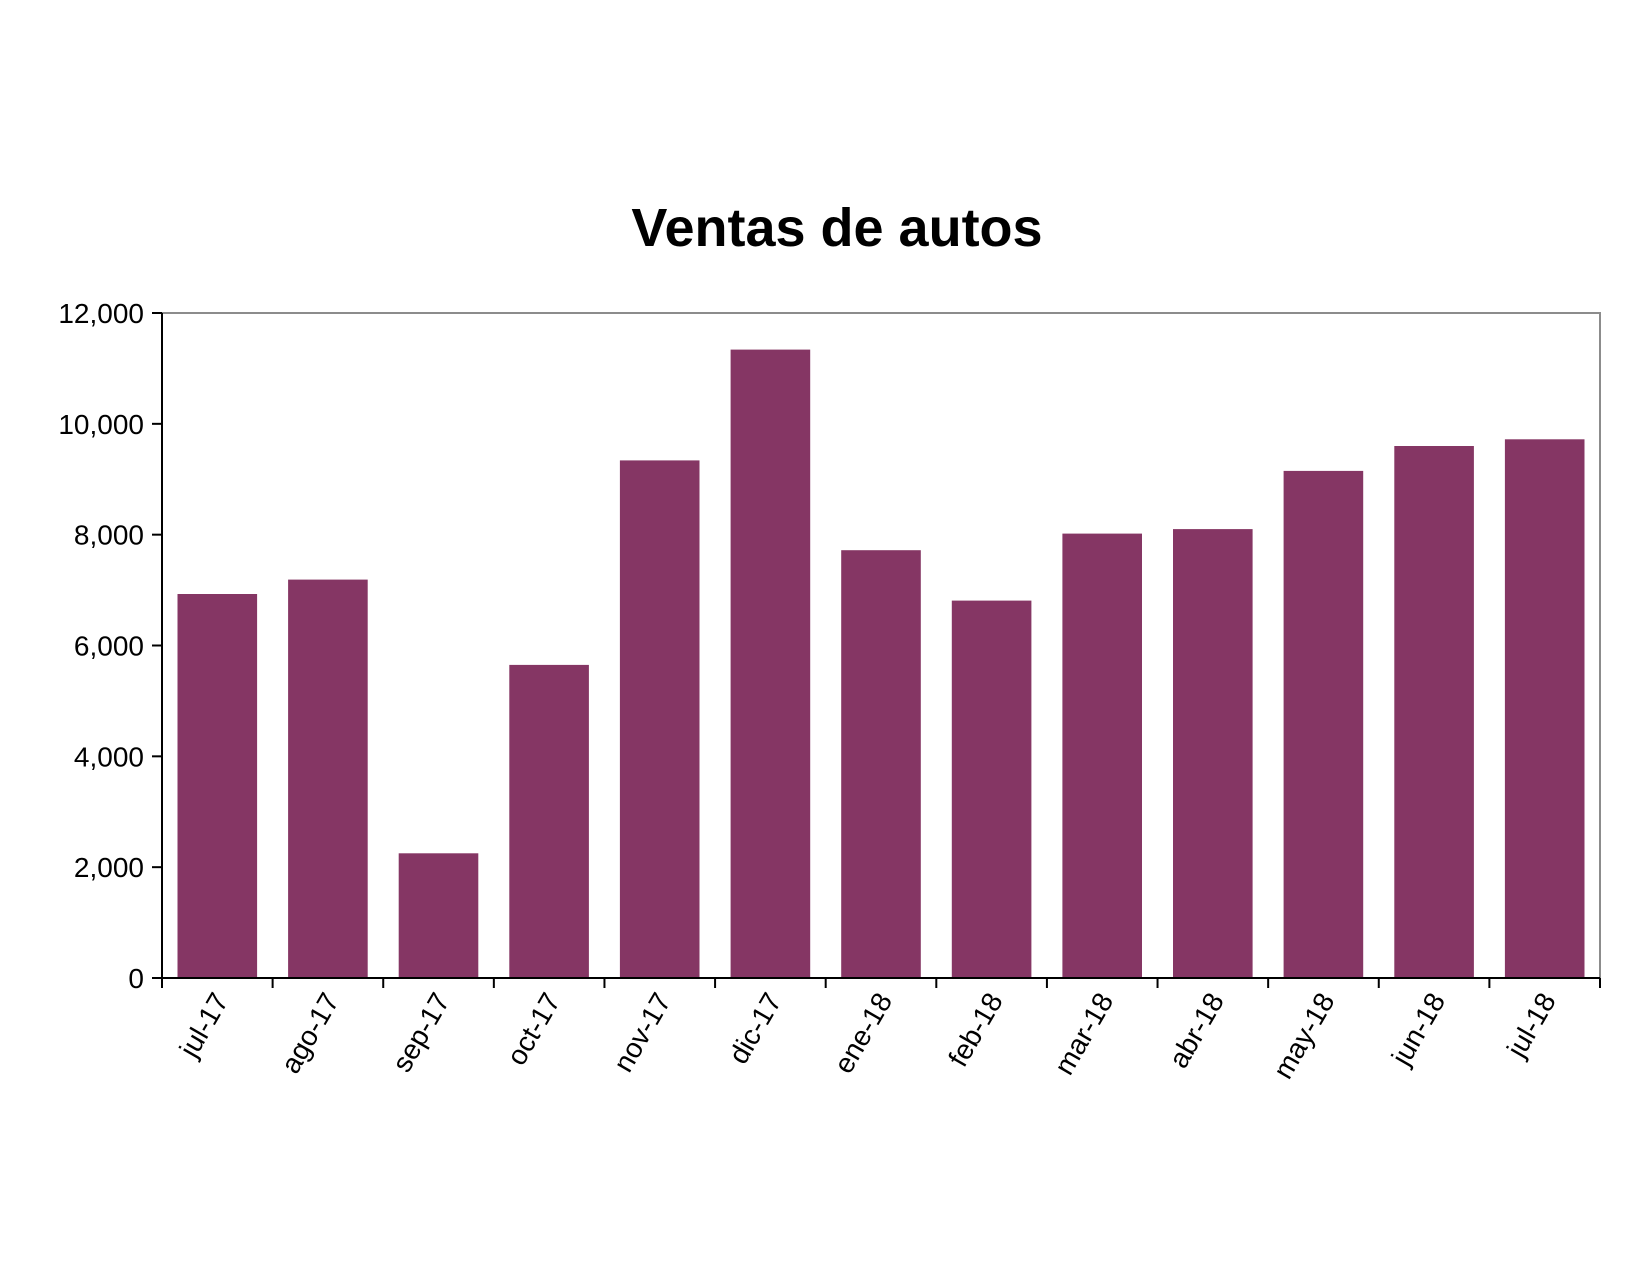  I want to click on y-tick-label: 0, so click(136, 978).